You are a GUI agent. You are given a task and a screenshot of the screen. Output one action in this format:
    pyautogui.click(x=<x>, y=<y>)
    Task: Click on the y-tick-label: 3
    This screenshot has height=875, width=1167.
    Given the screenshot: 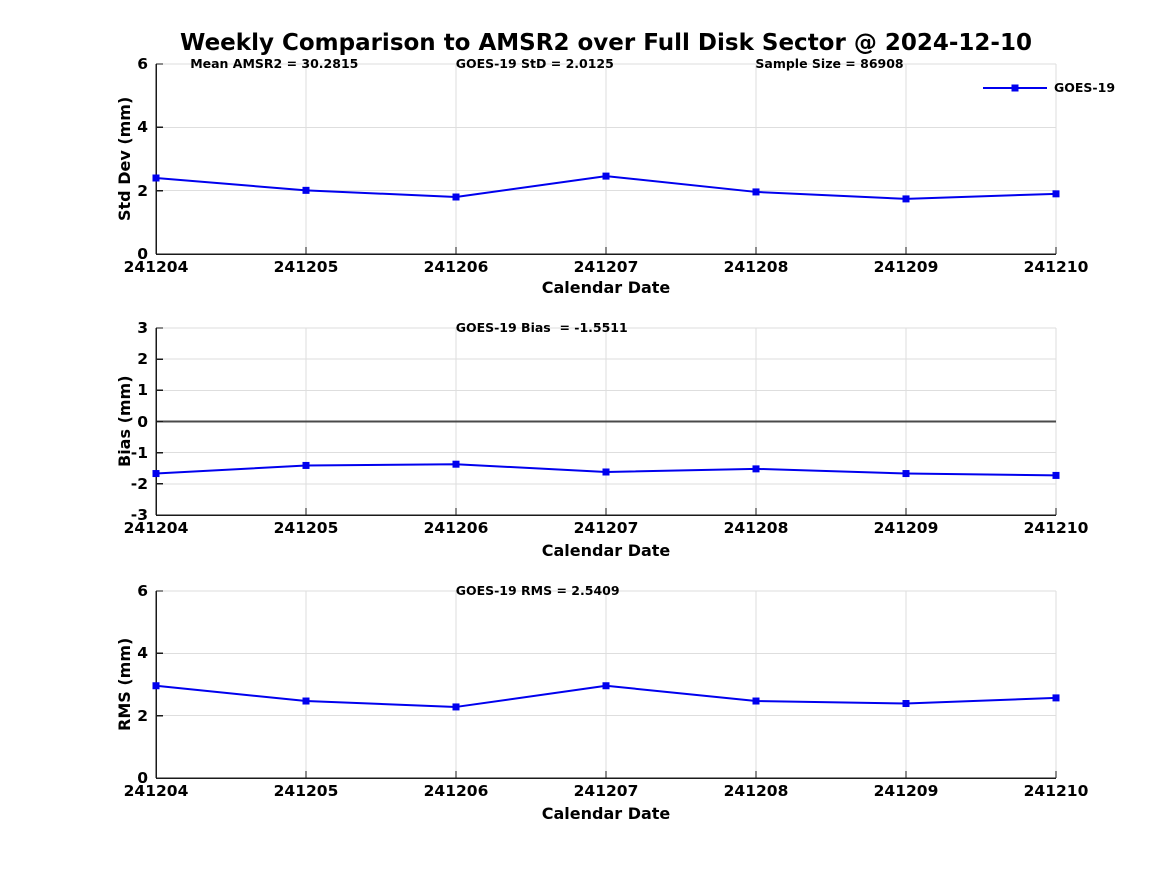 What is the action you would take?
    pyautogui.click(x=142, y=328)
    